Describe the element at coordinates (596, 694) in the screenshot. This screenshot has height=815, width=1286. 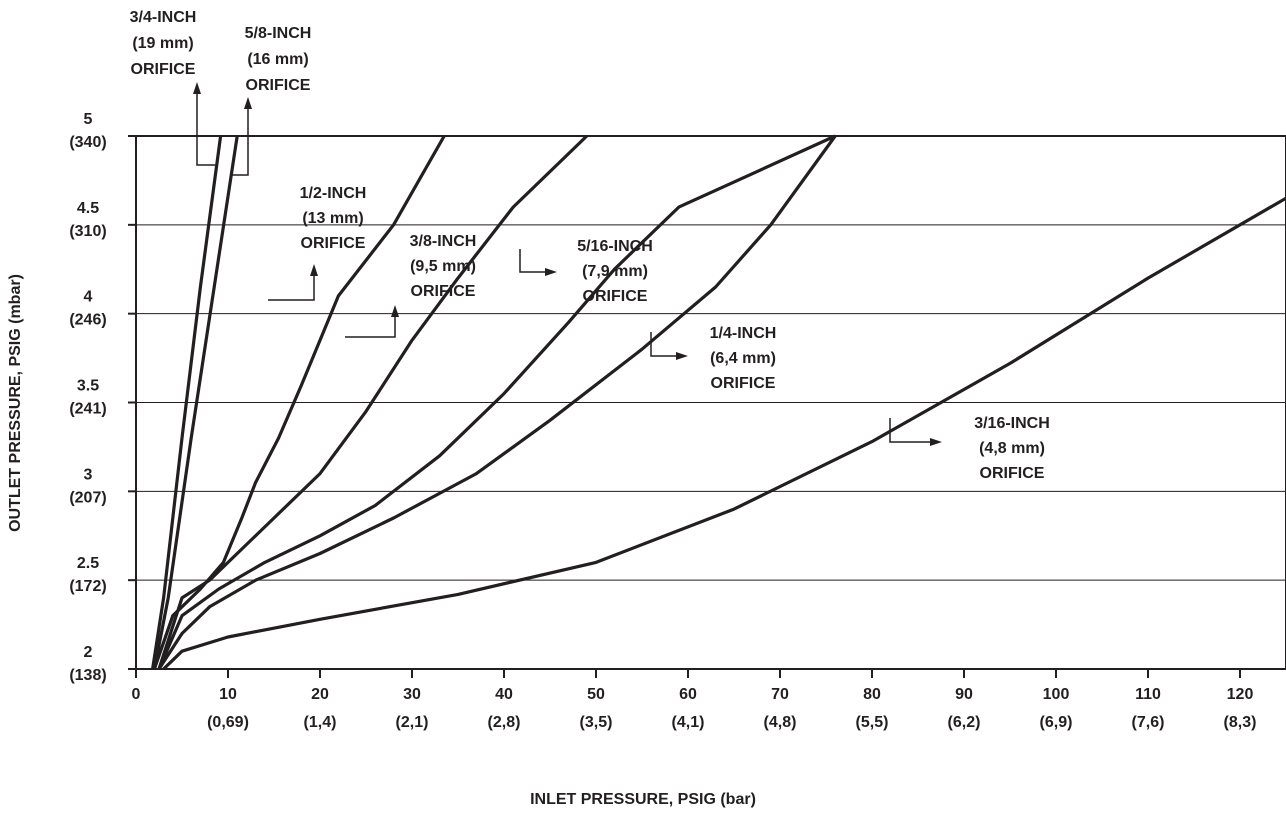
I see `x-tick-label: 50` at that location.